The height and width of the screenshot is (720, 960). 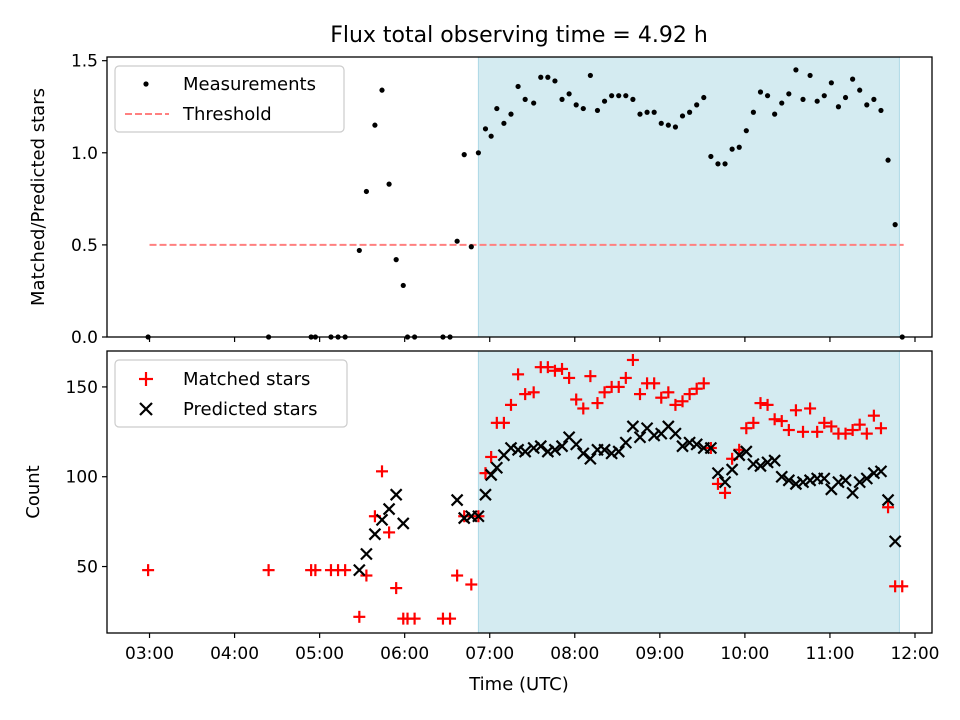 I want to click on legend-predicted-label: Predicted stars, so click(x=250, y=409).